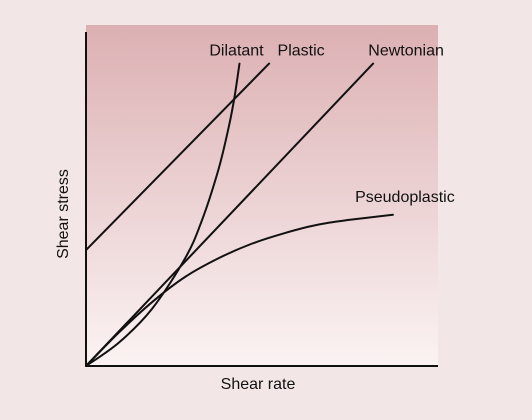 The width and height of the screenshot is (532, 420). What do you see at coordinates (63, 214) in the screenshot?
I see `y-axis-label: Shear stress` at bounding box center [63, 214].